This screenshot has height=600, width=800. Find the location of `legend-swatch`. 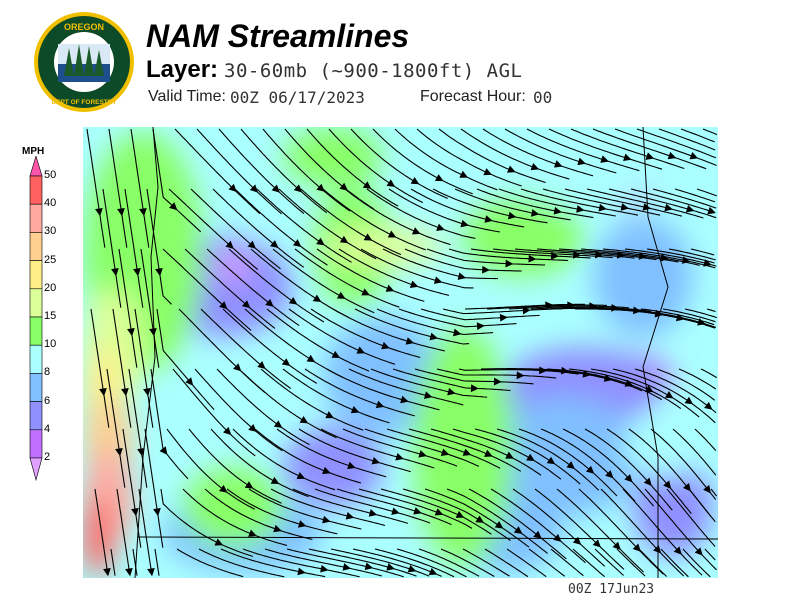

legend-swatch is located at coordinates (36, 190).